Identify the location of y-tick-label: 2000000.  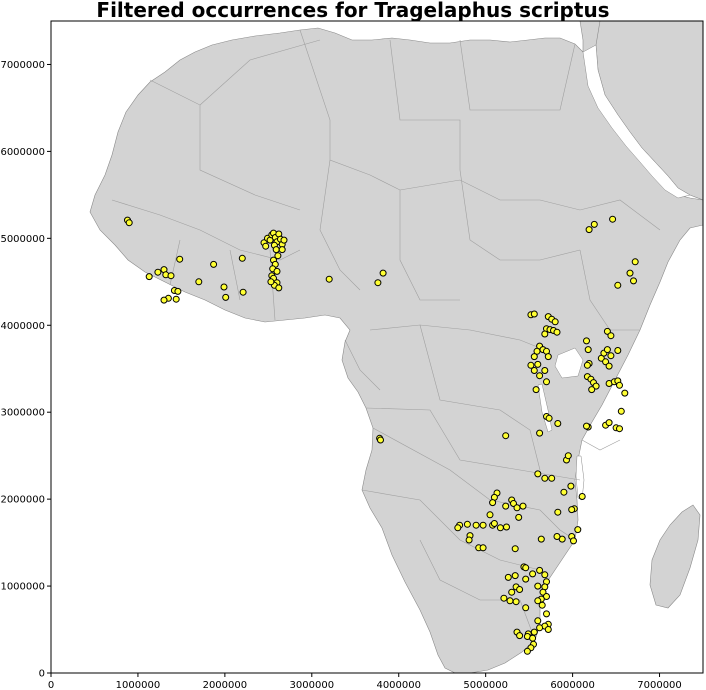
(22, 500).